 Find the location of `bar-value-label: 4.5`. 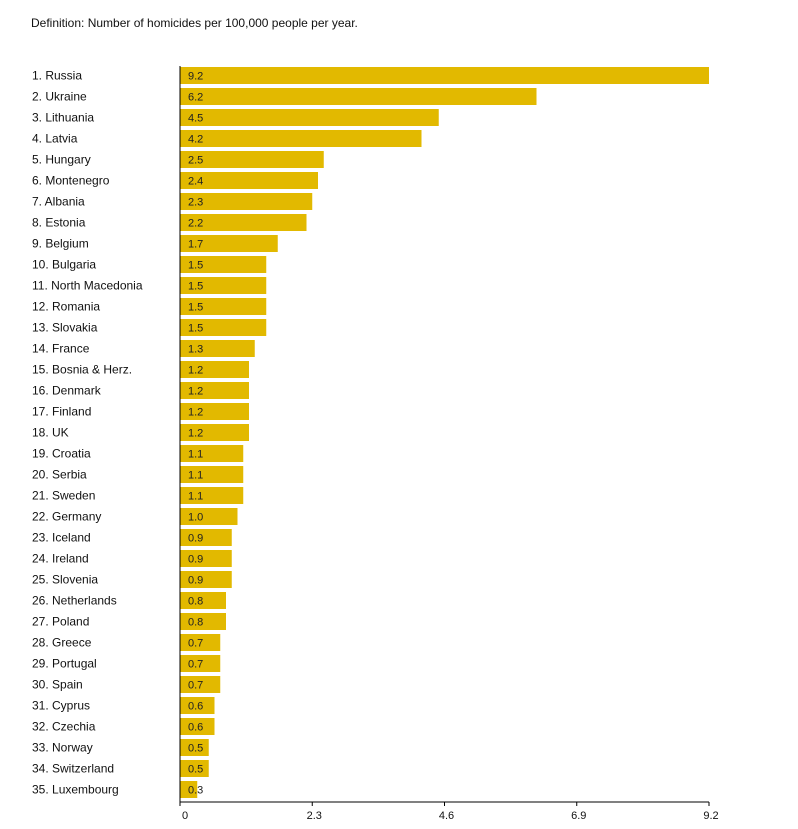

bar-value-label: 4.5 is located at coordinates (195, 119).